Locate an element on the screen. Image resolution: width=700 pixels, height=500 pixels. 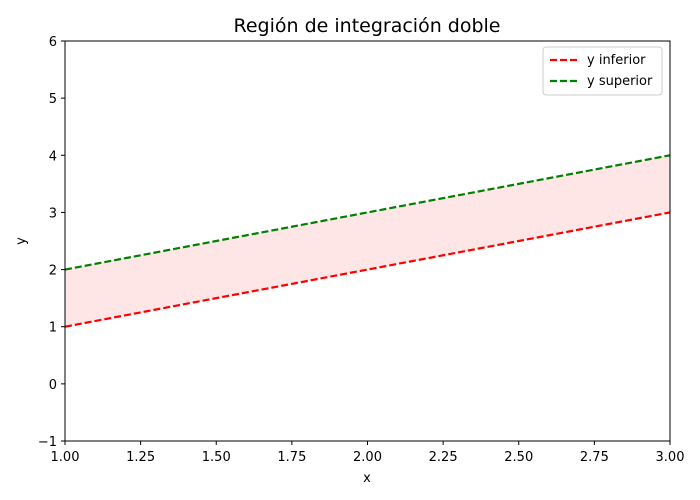
x-tick-label: 2.75 is located at coordinates (594, 457).